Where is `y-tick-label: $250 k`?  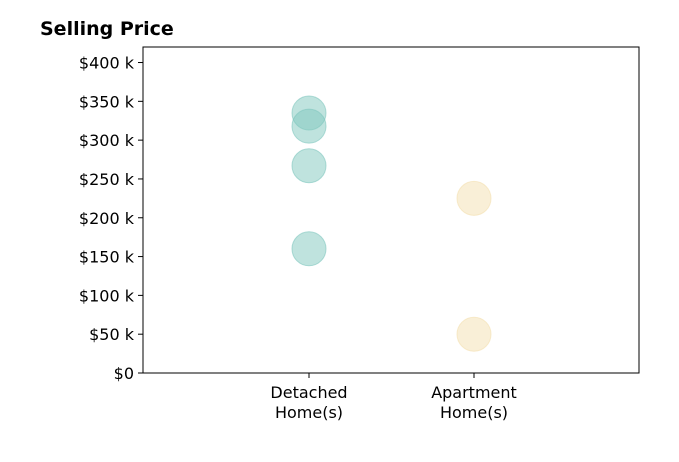
y-tick-label: $250 k is located at coordinates (107, 179).